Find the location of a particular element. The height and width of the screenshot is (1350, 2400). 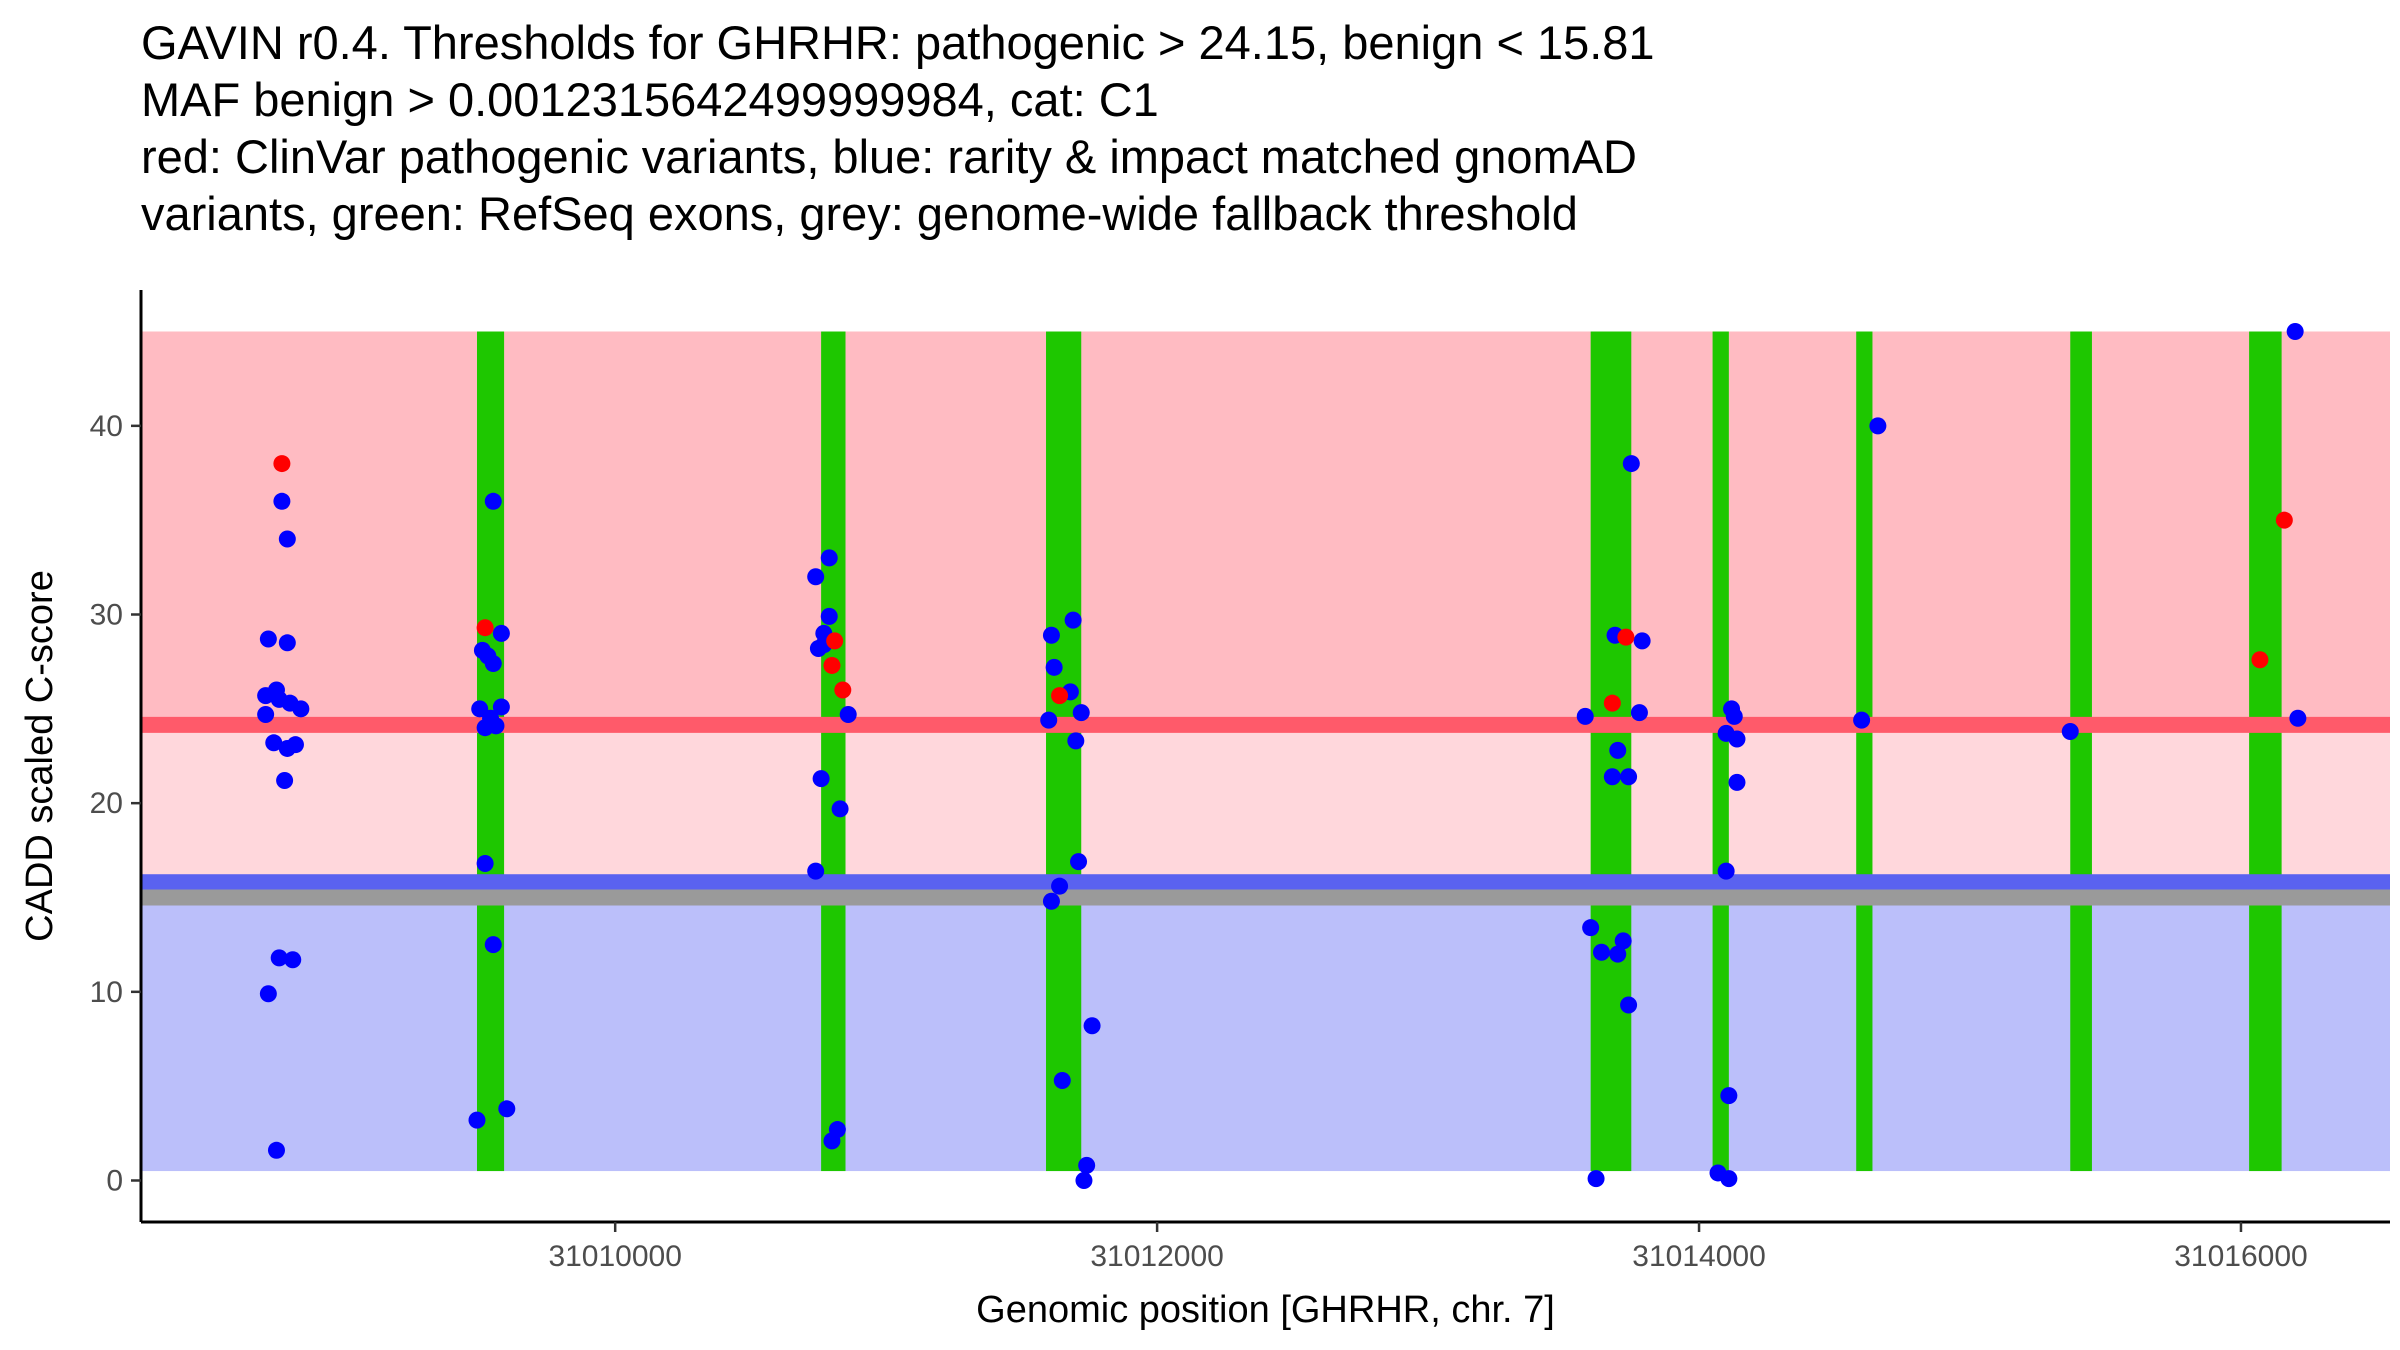

y-tick-label: 0 is located at coordinates (114, 1180).